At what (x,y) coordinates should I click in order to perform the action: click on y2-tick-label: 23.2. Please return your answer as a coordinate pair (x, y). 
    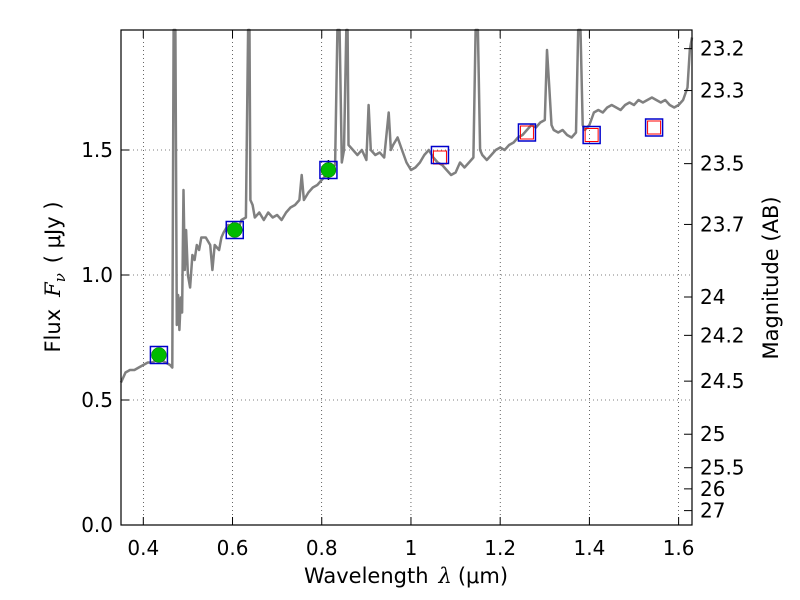
    Looking at the image, I should click on (722, 49).